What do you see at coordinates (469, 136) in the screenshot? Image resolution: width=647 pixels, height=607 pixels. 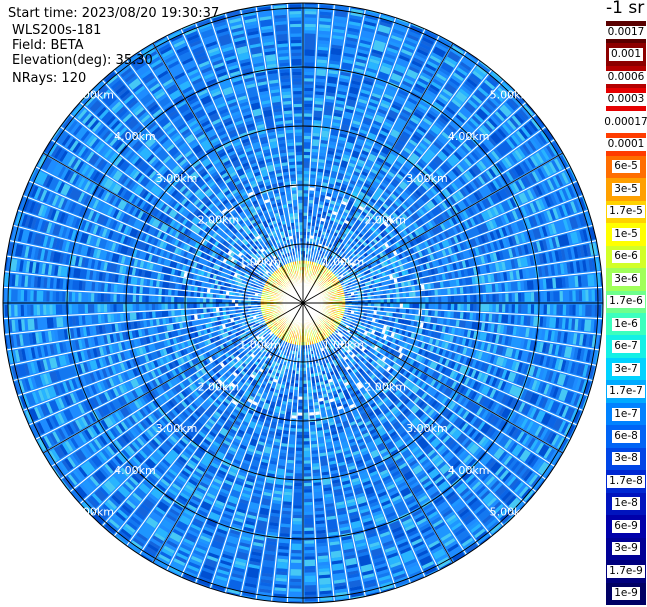 I see `range-label: 4.00km` at bounding box center [469, 136].